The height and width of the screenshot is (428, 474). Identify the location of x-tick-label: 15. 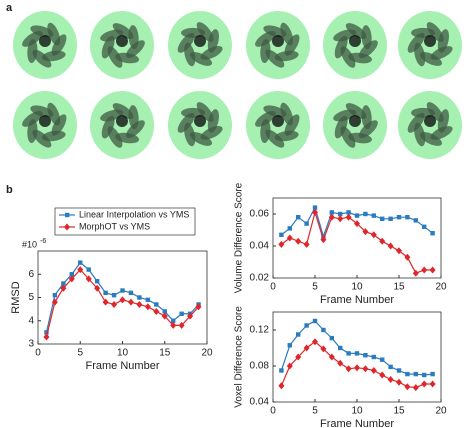
(399, 287).